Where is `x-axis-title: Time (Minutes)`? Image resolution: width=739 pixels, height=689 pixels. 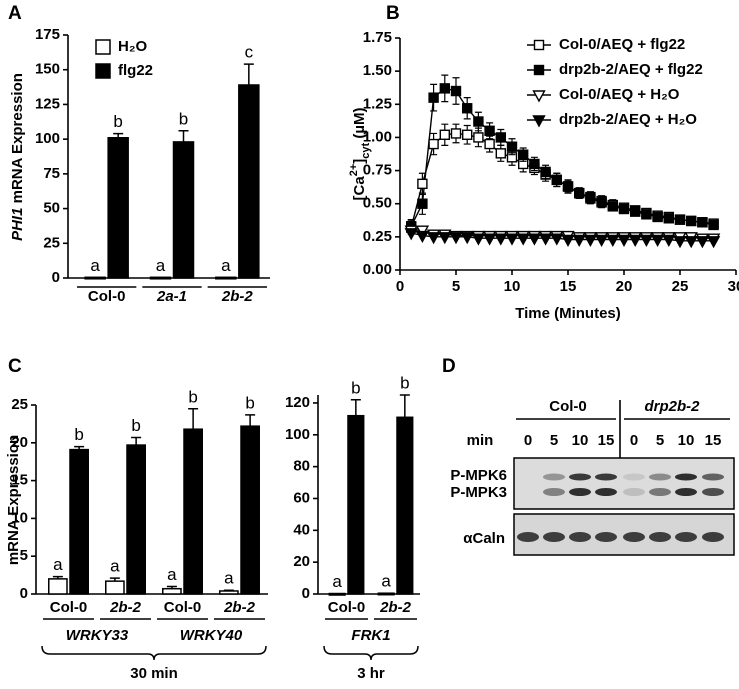
x-axis-title: Time (Minutes) is located at coordinates (568, 313).